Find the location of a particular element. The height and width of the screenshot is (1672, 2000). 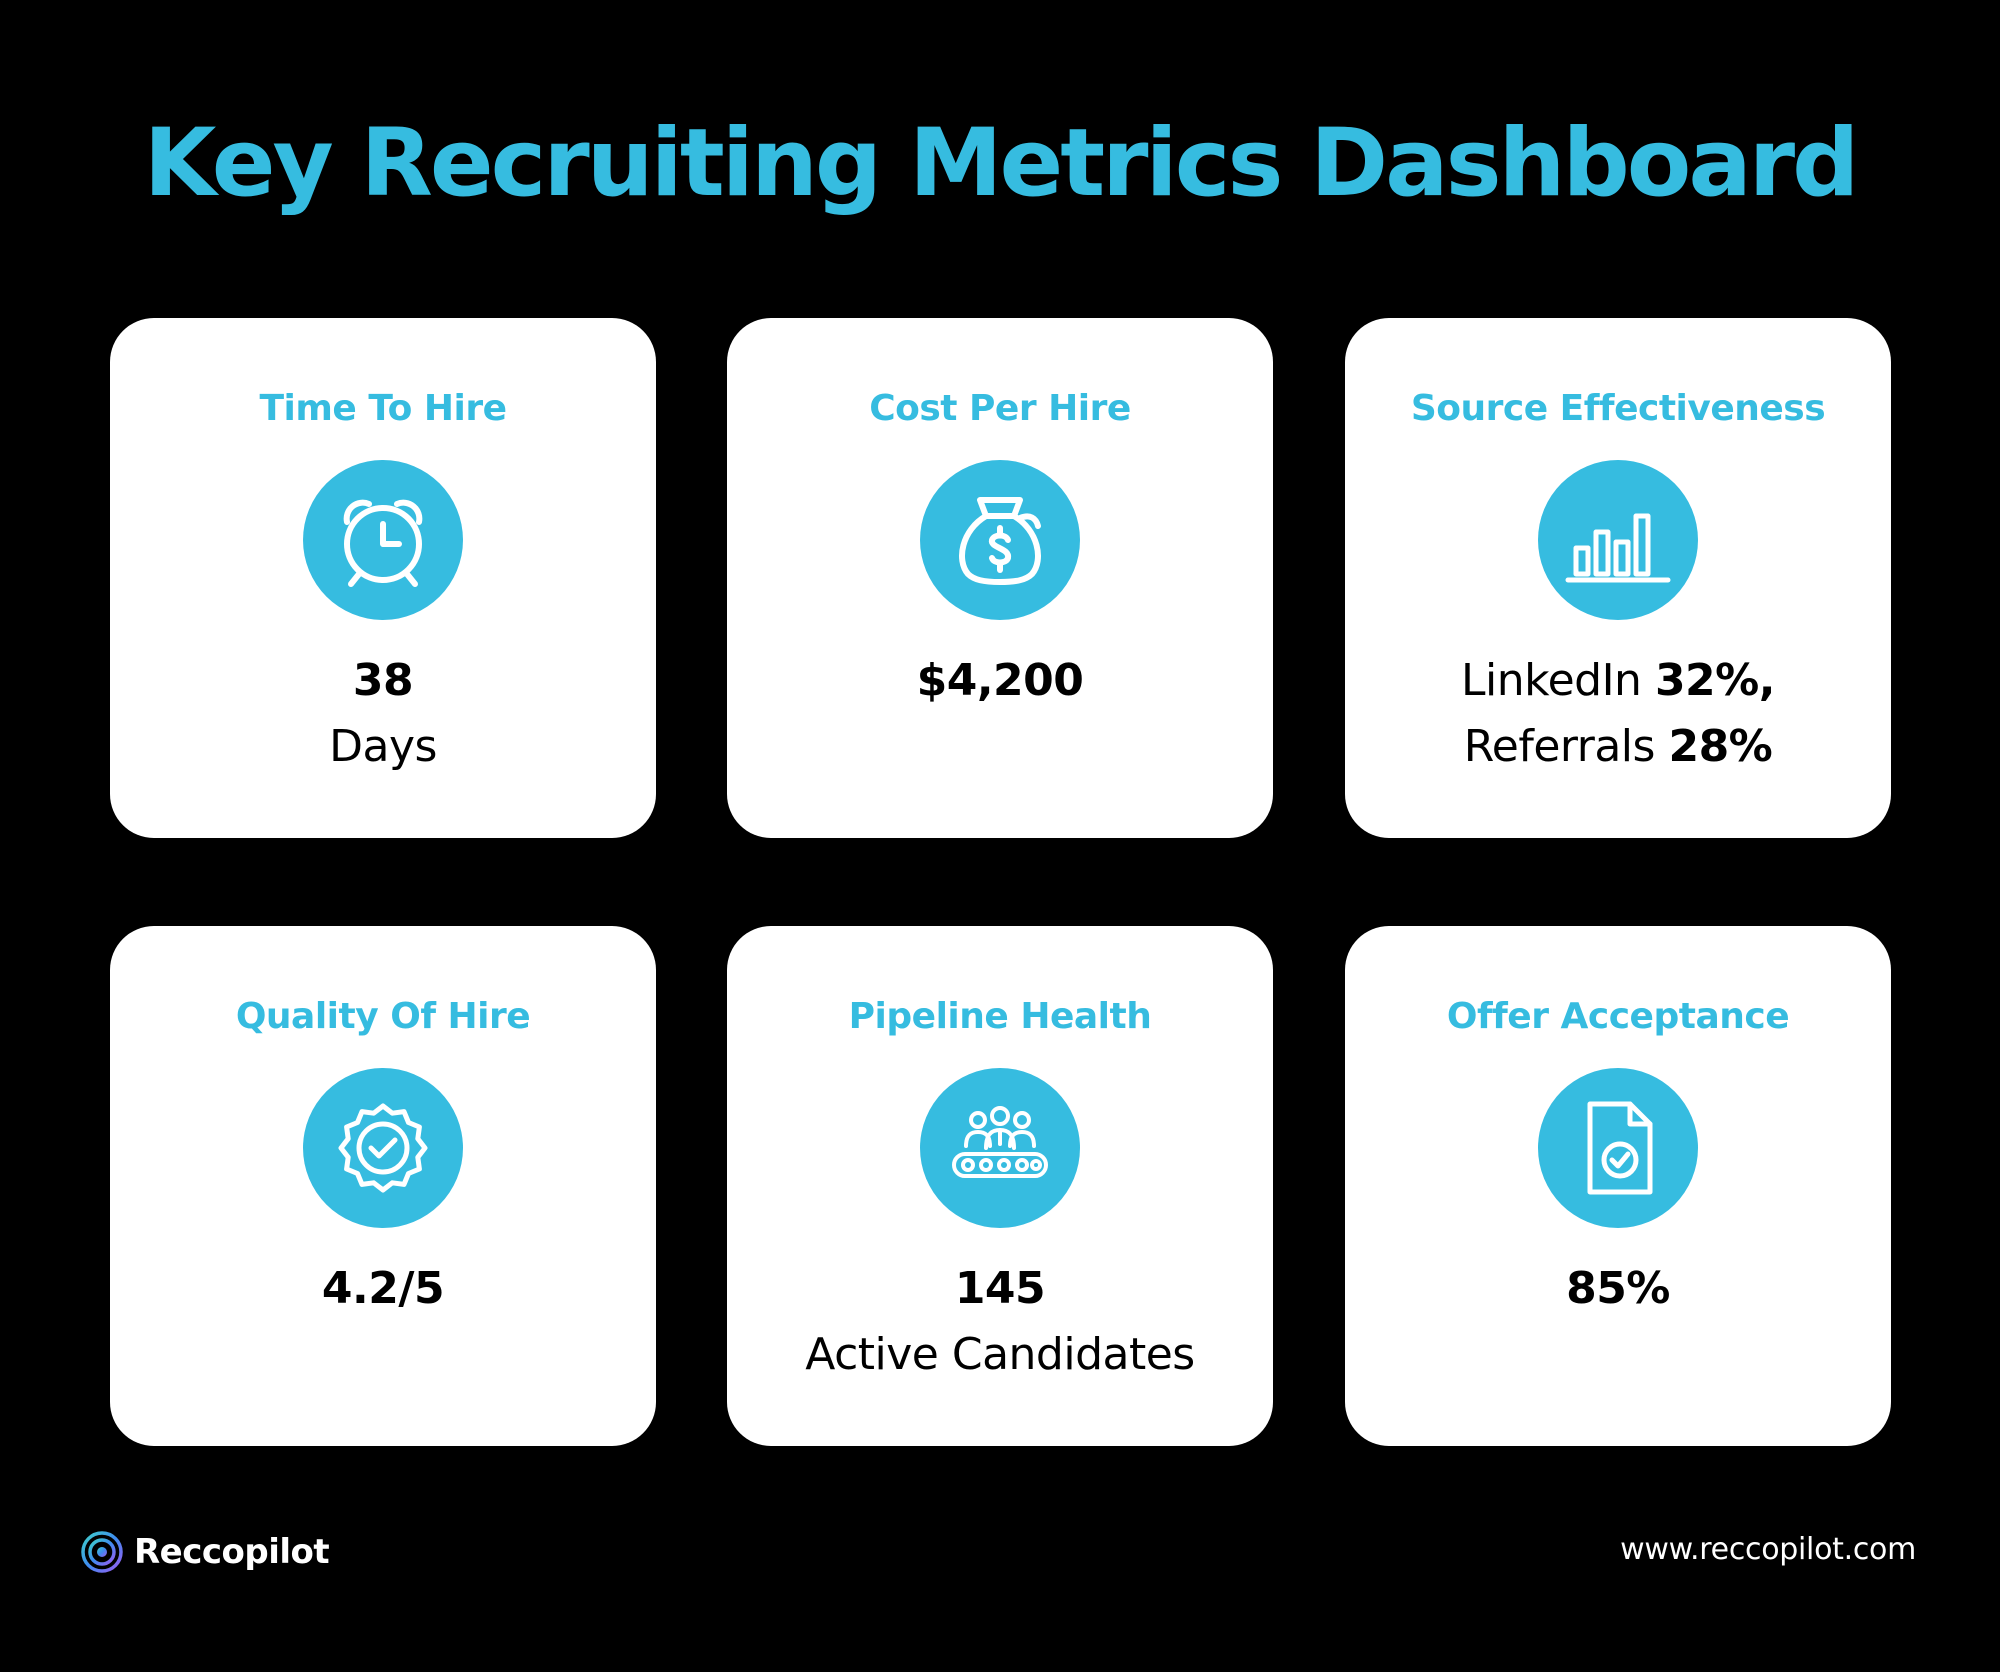

brand-logo: Reccopilot is located at coordinates (205, 1552).